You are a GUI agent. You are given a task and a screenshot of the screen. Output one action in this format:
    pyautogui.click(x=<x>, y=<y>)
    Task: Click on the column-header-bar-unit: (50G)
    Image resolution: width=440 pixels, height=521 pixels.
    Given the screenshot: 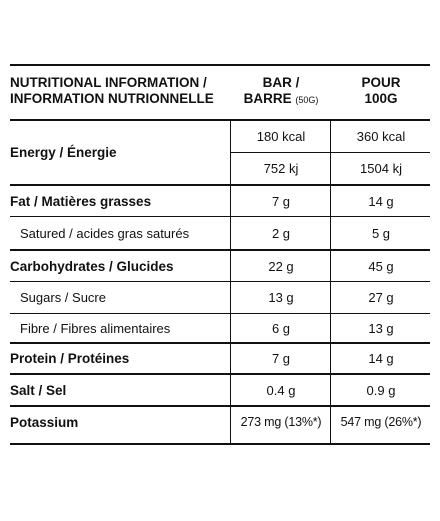 What is the action you would take?
    pyautogui.click(x=307, y=100)
    